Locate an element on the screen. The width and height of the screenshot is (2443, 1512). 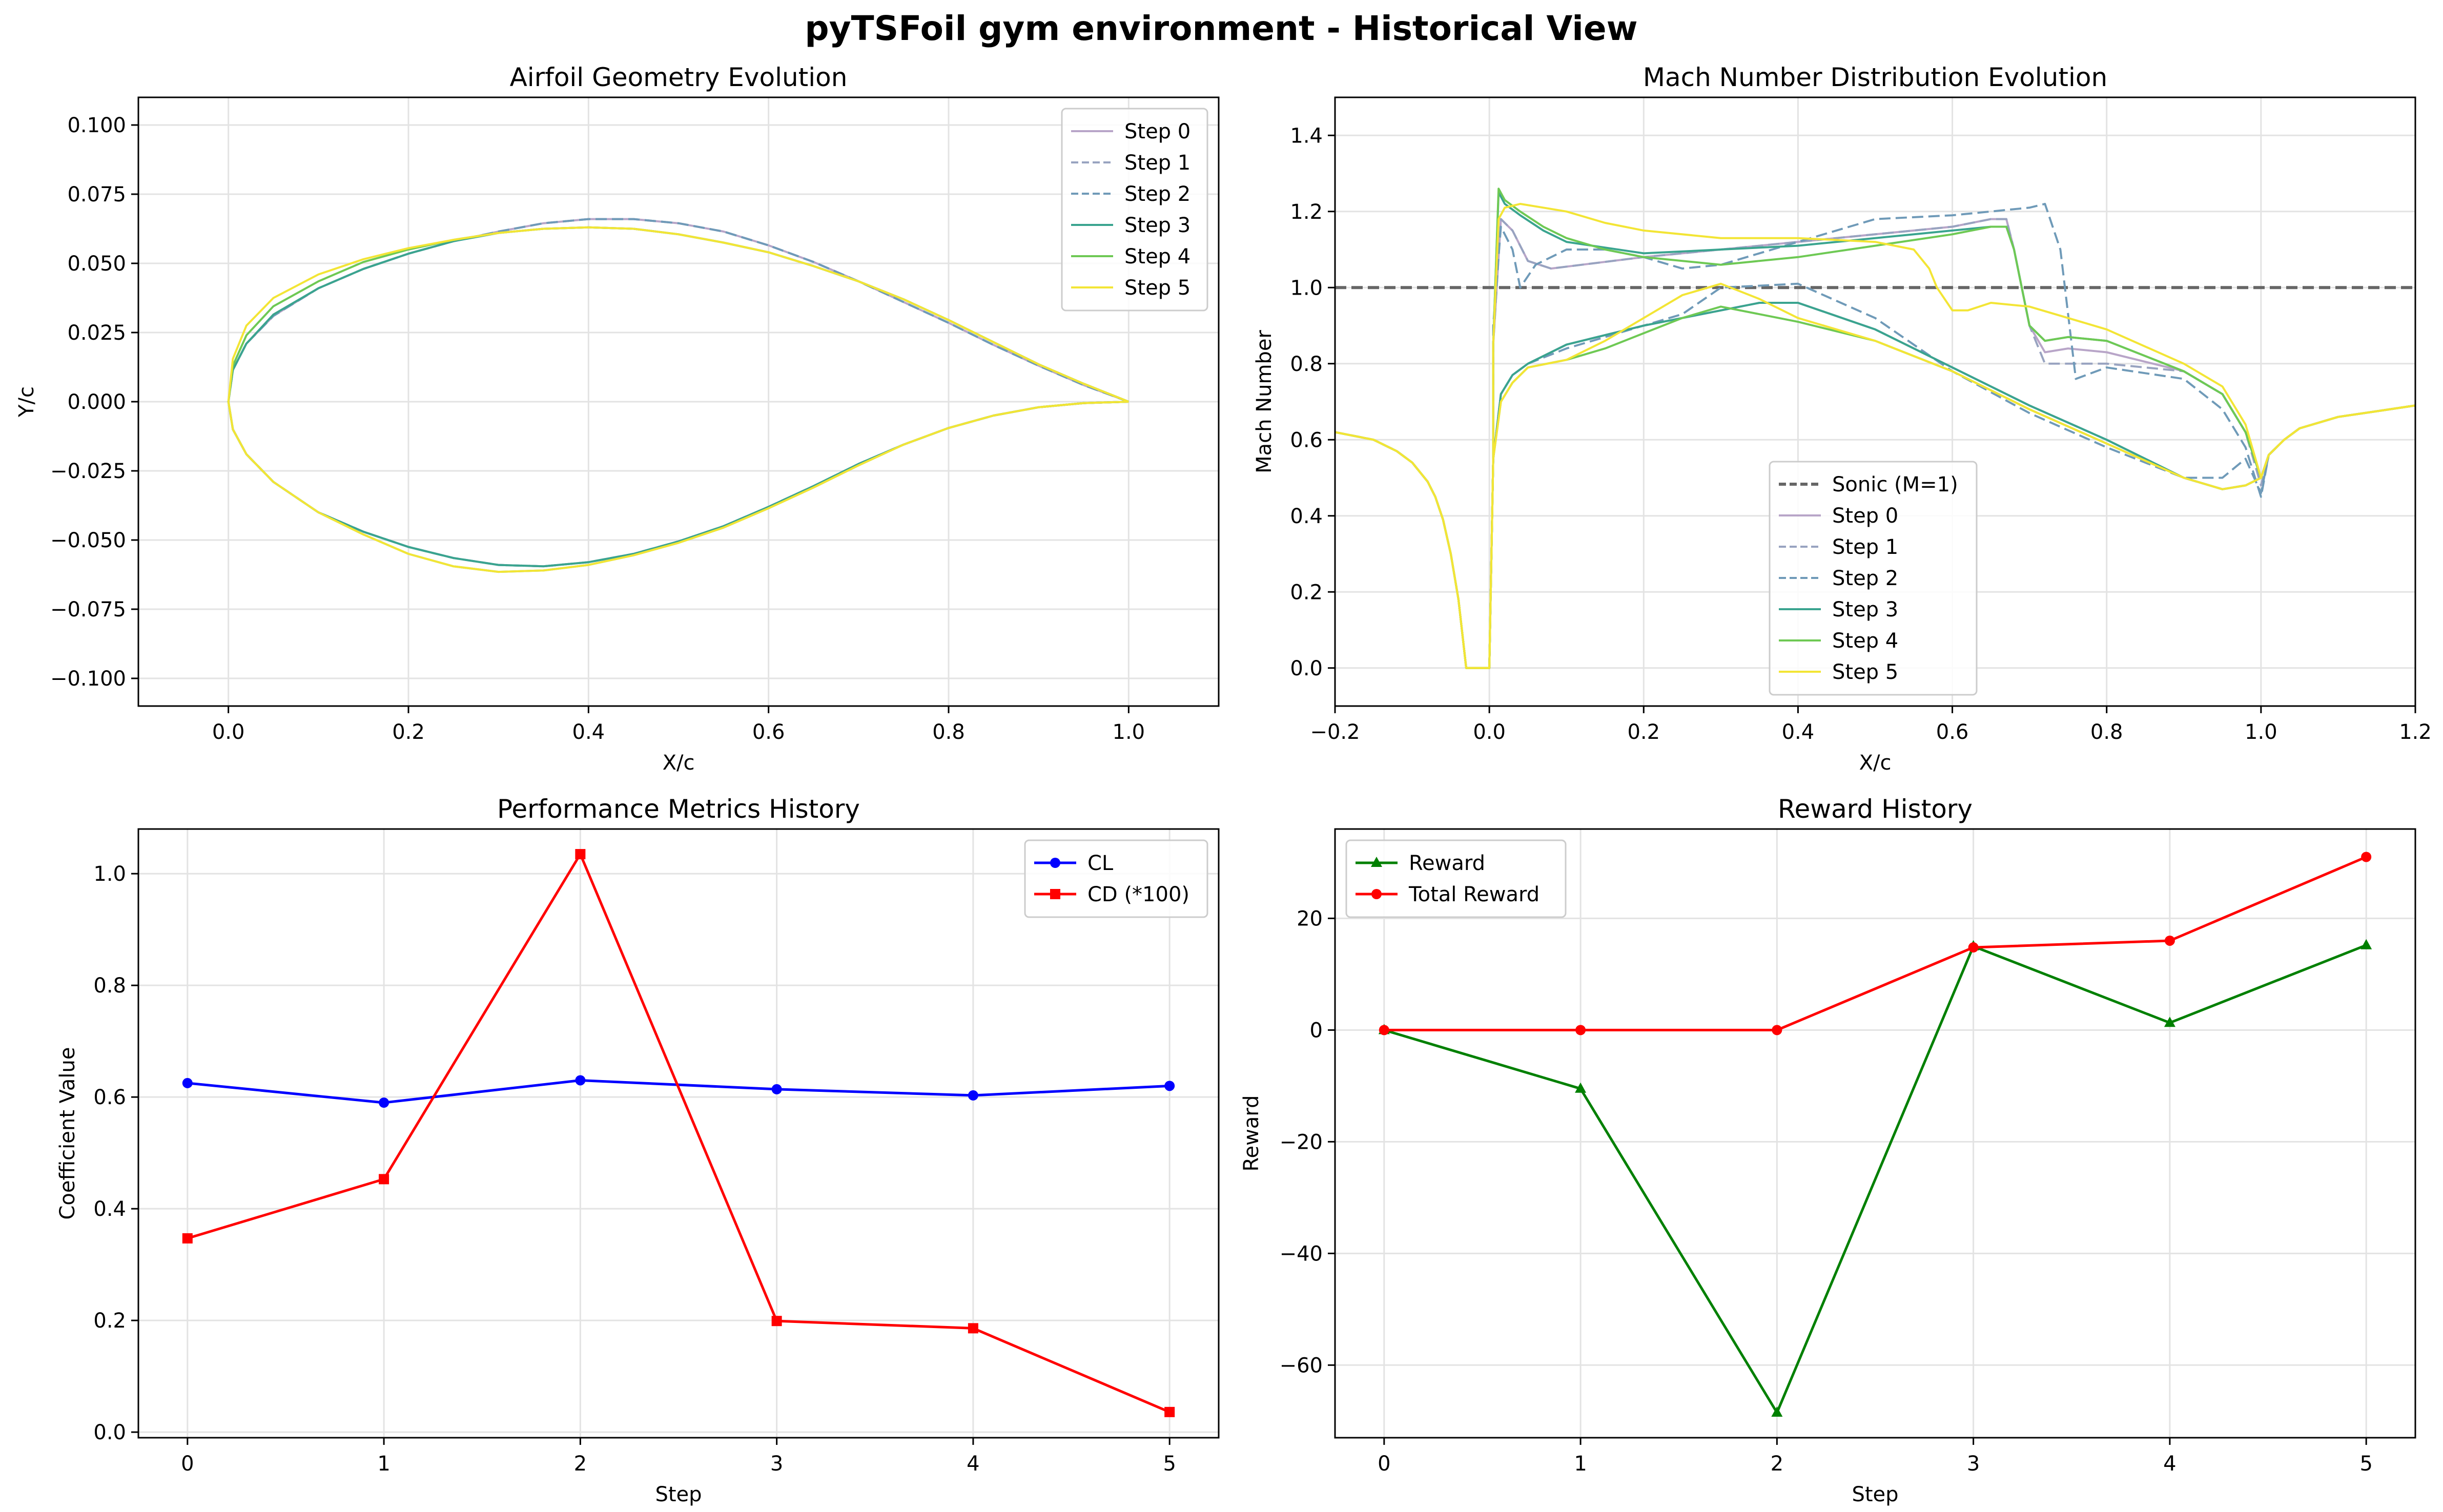
y-axis-label: Reward is located at coordinates (1251, 1133).